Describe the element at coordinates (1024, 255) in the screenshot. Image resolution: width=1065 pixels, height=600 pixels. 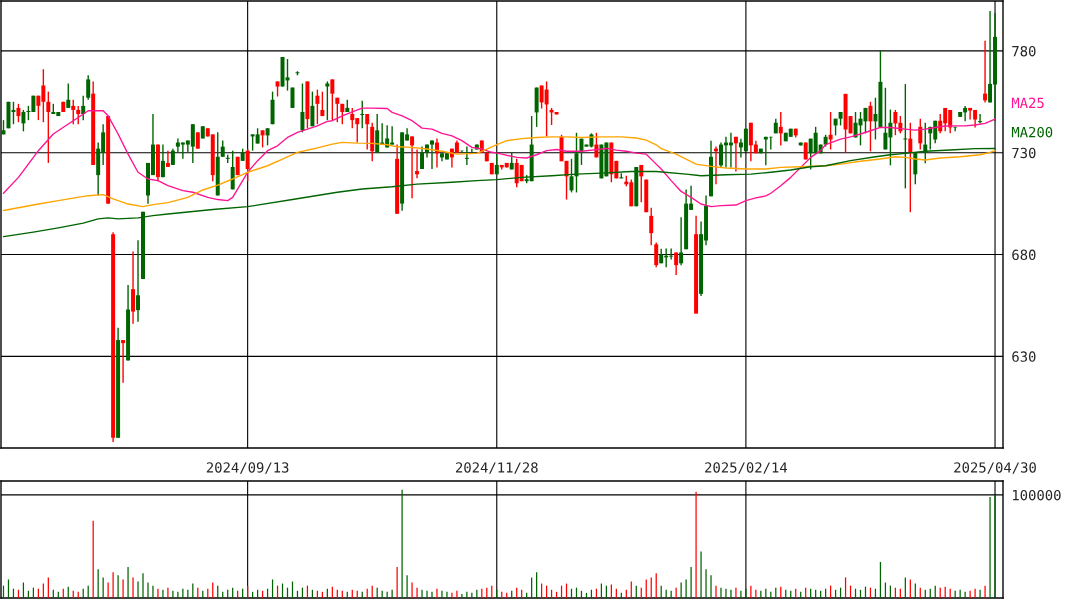
I see `y-tick-label: 680` at that location.